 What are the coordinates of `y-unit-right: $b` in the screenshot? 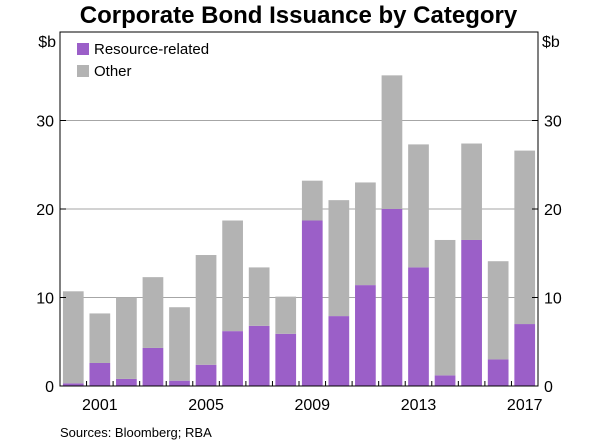 It's located at (551, 42).